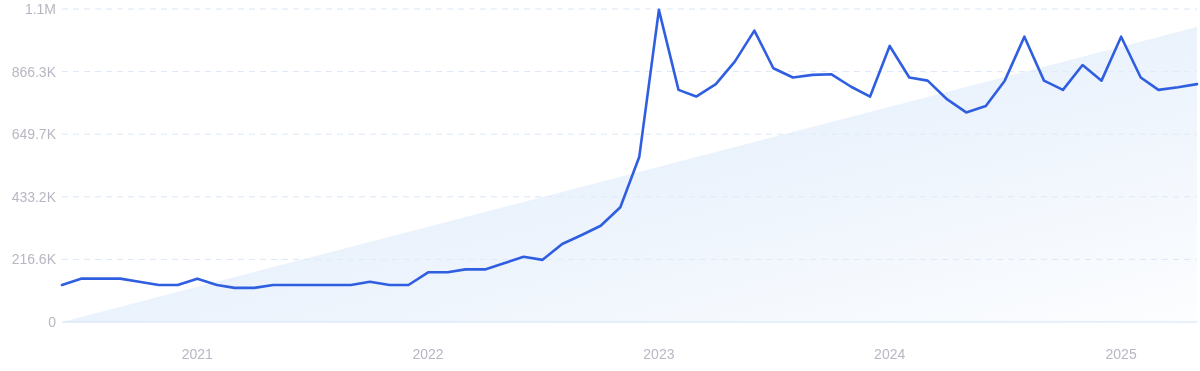  Describe the element at coordinates (52, 321) in the screenshot. I see `y-tick-label: 0` at that location.